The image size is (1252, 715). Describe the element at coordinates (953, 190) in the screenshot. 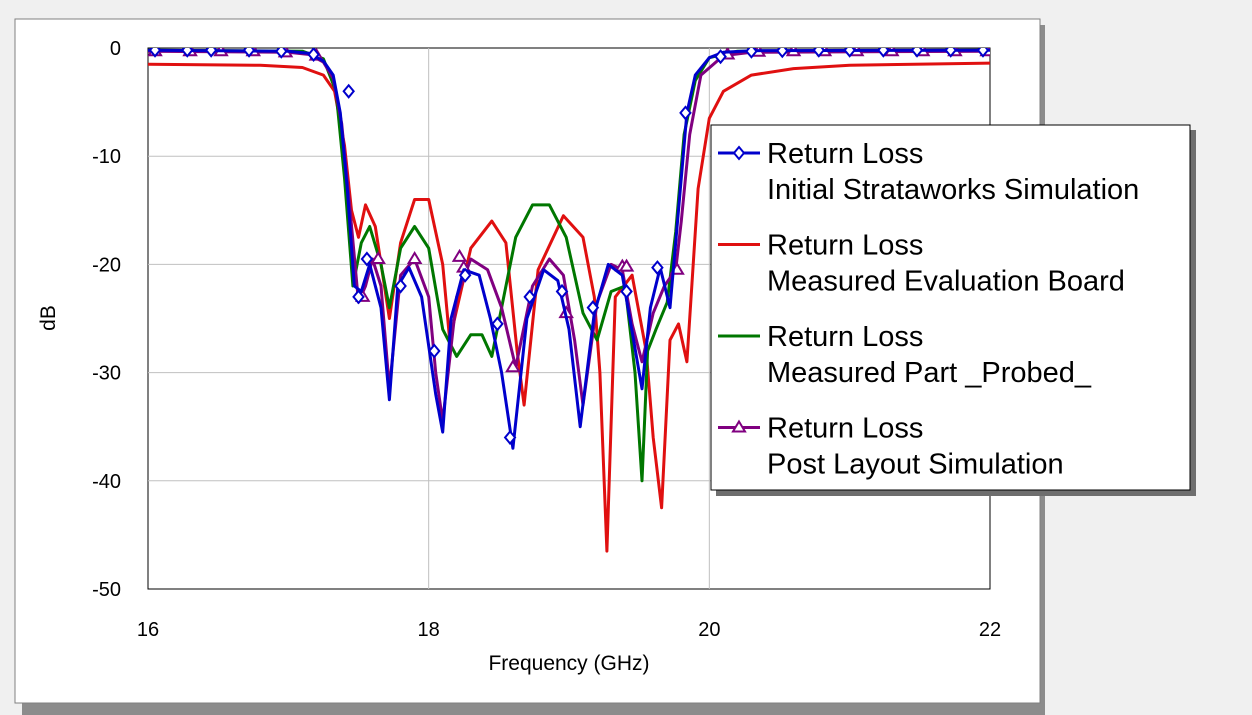

I see `legend-label-line2: Initial Strataworks Simulation` at that location.